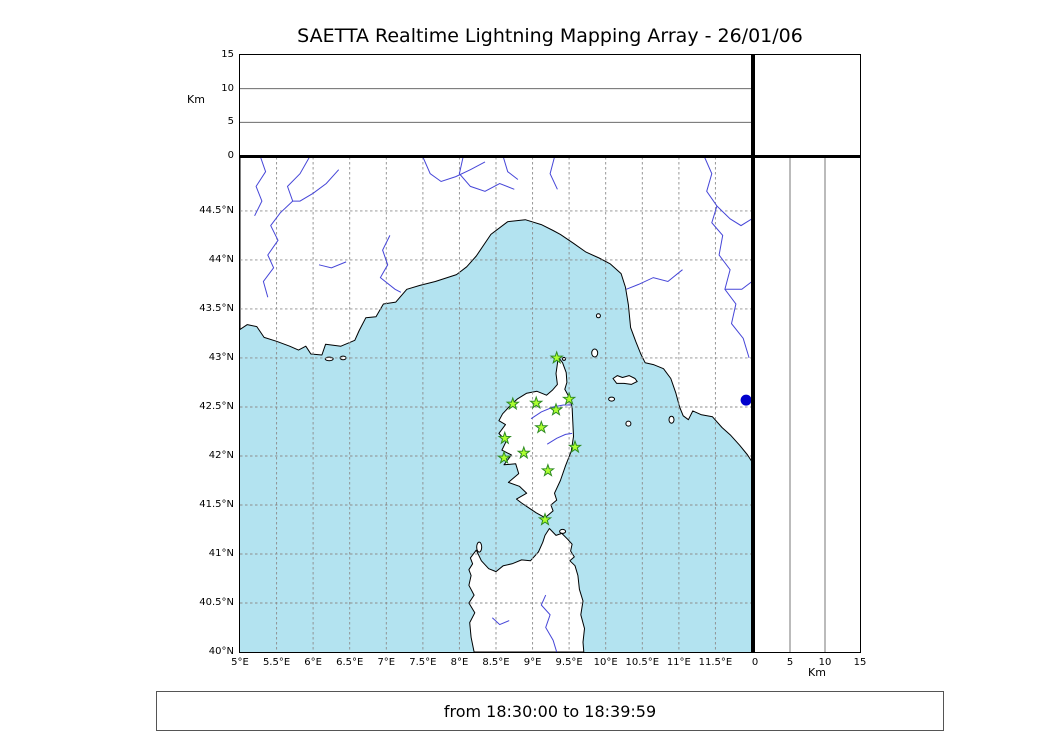 The height and width of the screenshot is (750, 1050). Describe the element at coordinates (216, 210) in the screenshot. I see `lat-tick-label: 44.5°N` at that location.